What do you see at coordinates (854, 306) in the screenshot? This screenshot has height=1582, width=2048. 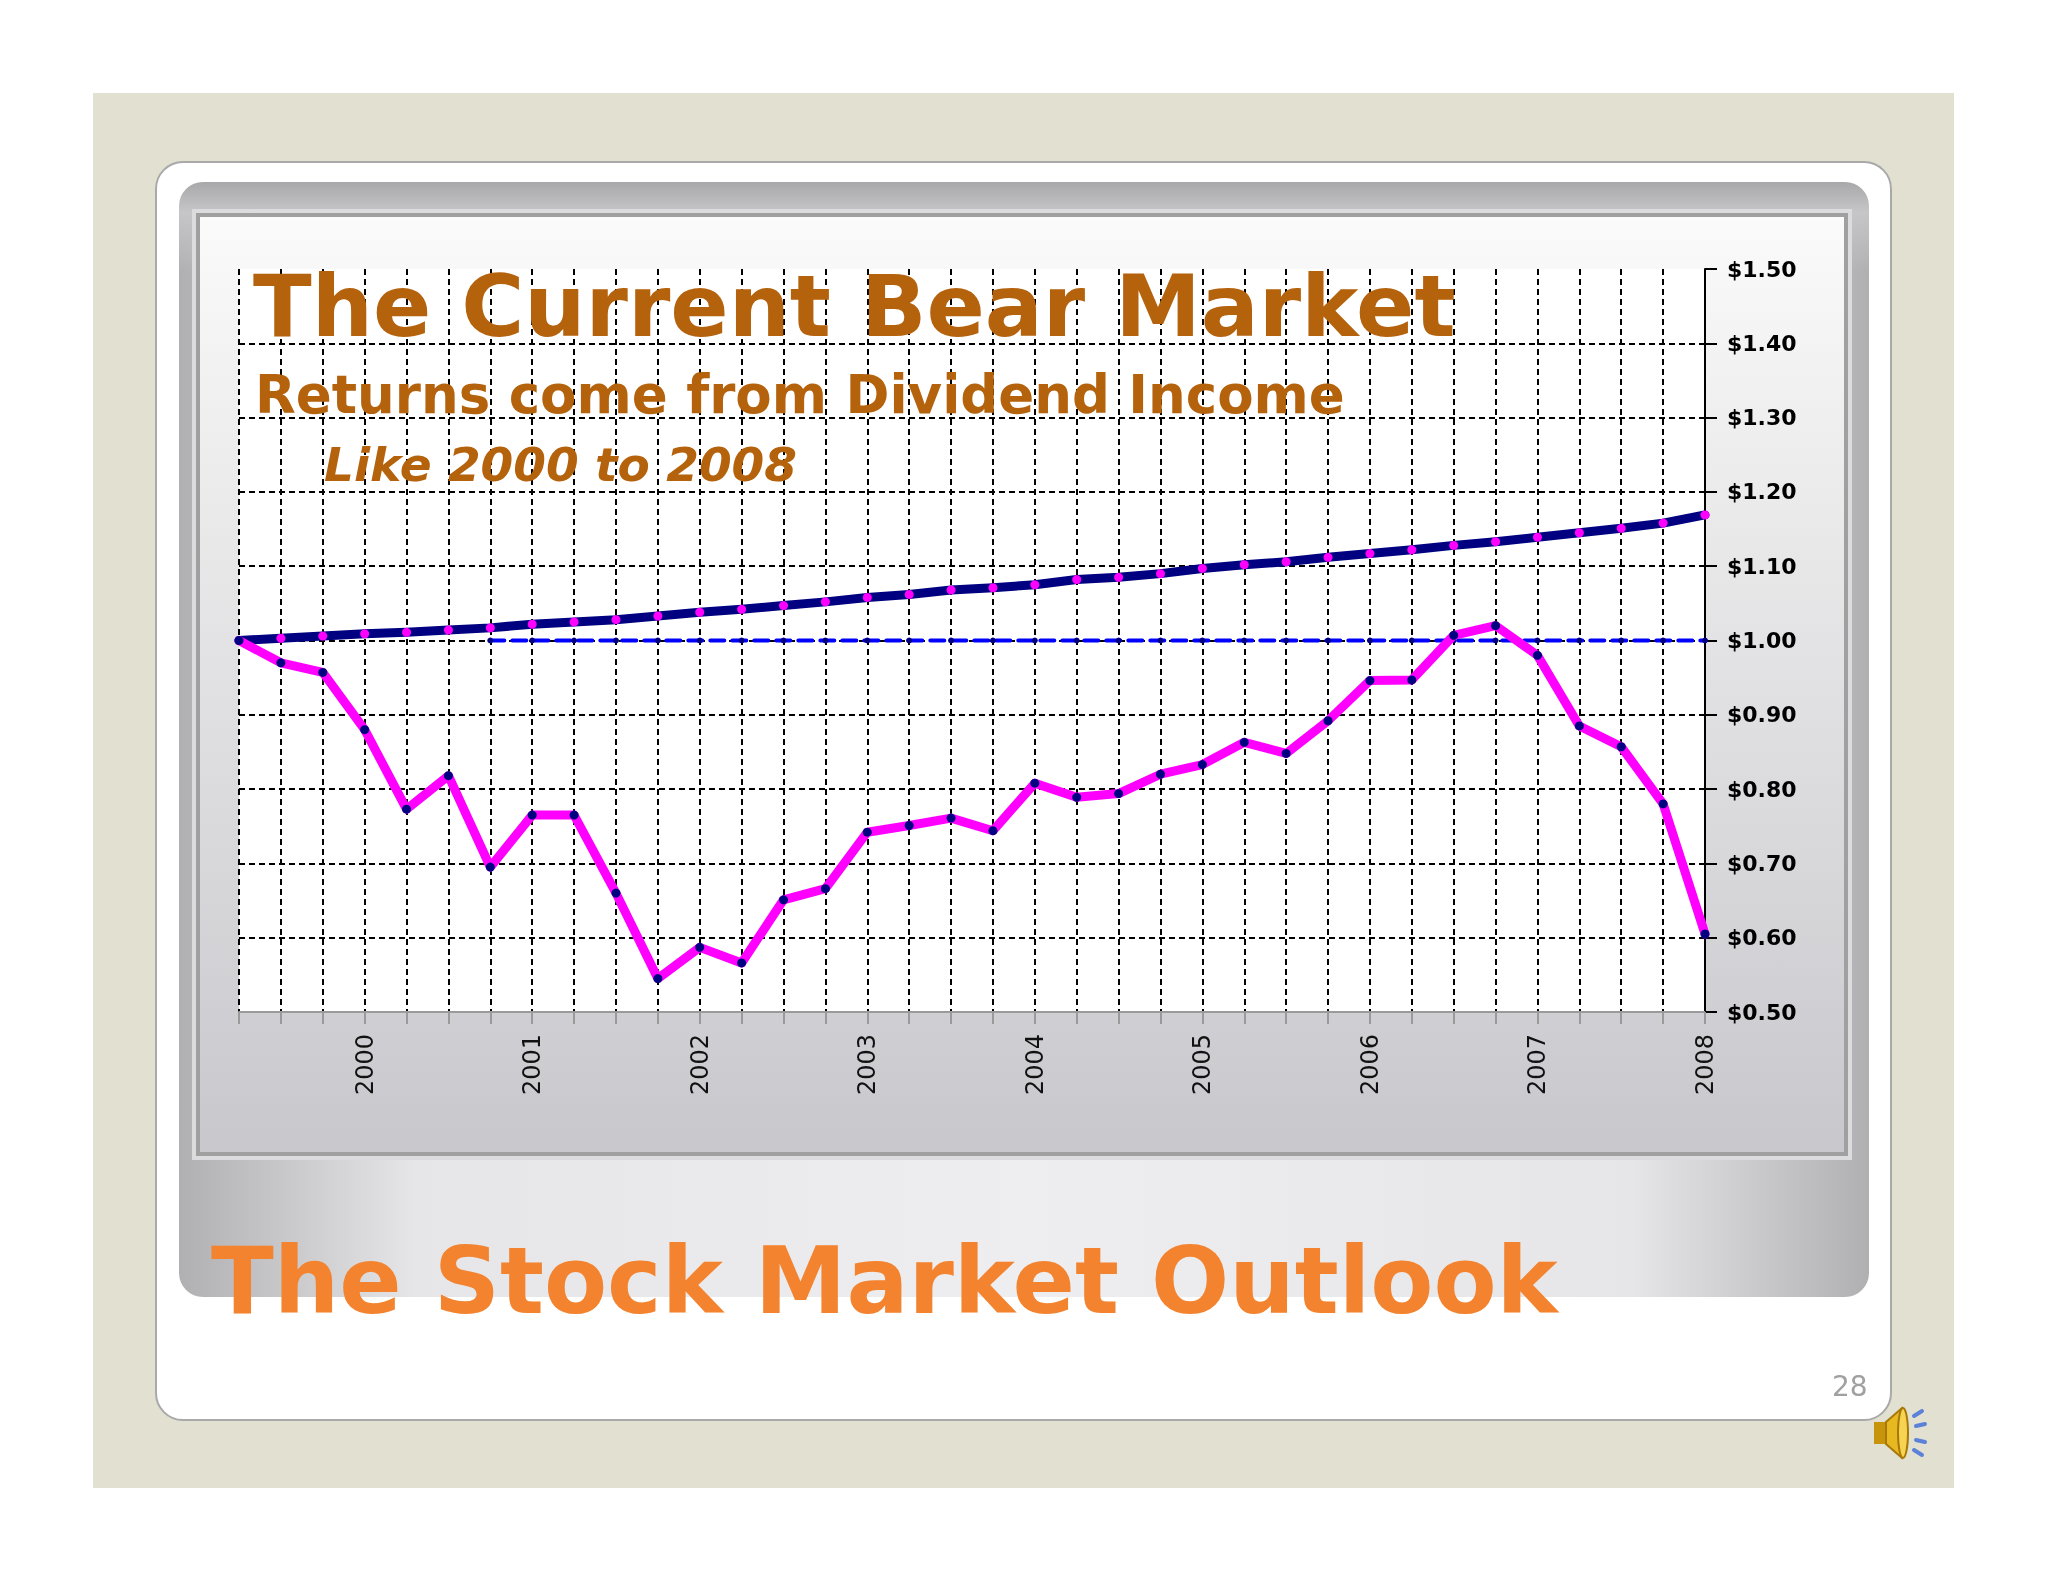 I see `chart-title: The Current Bear Market` at bounding box center [854, 306].